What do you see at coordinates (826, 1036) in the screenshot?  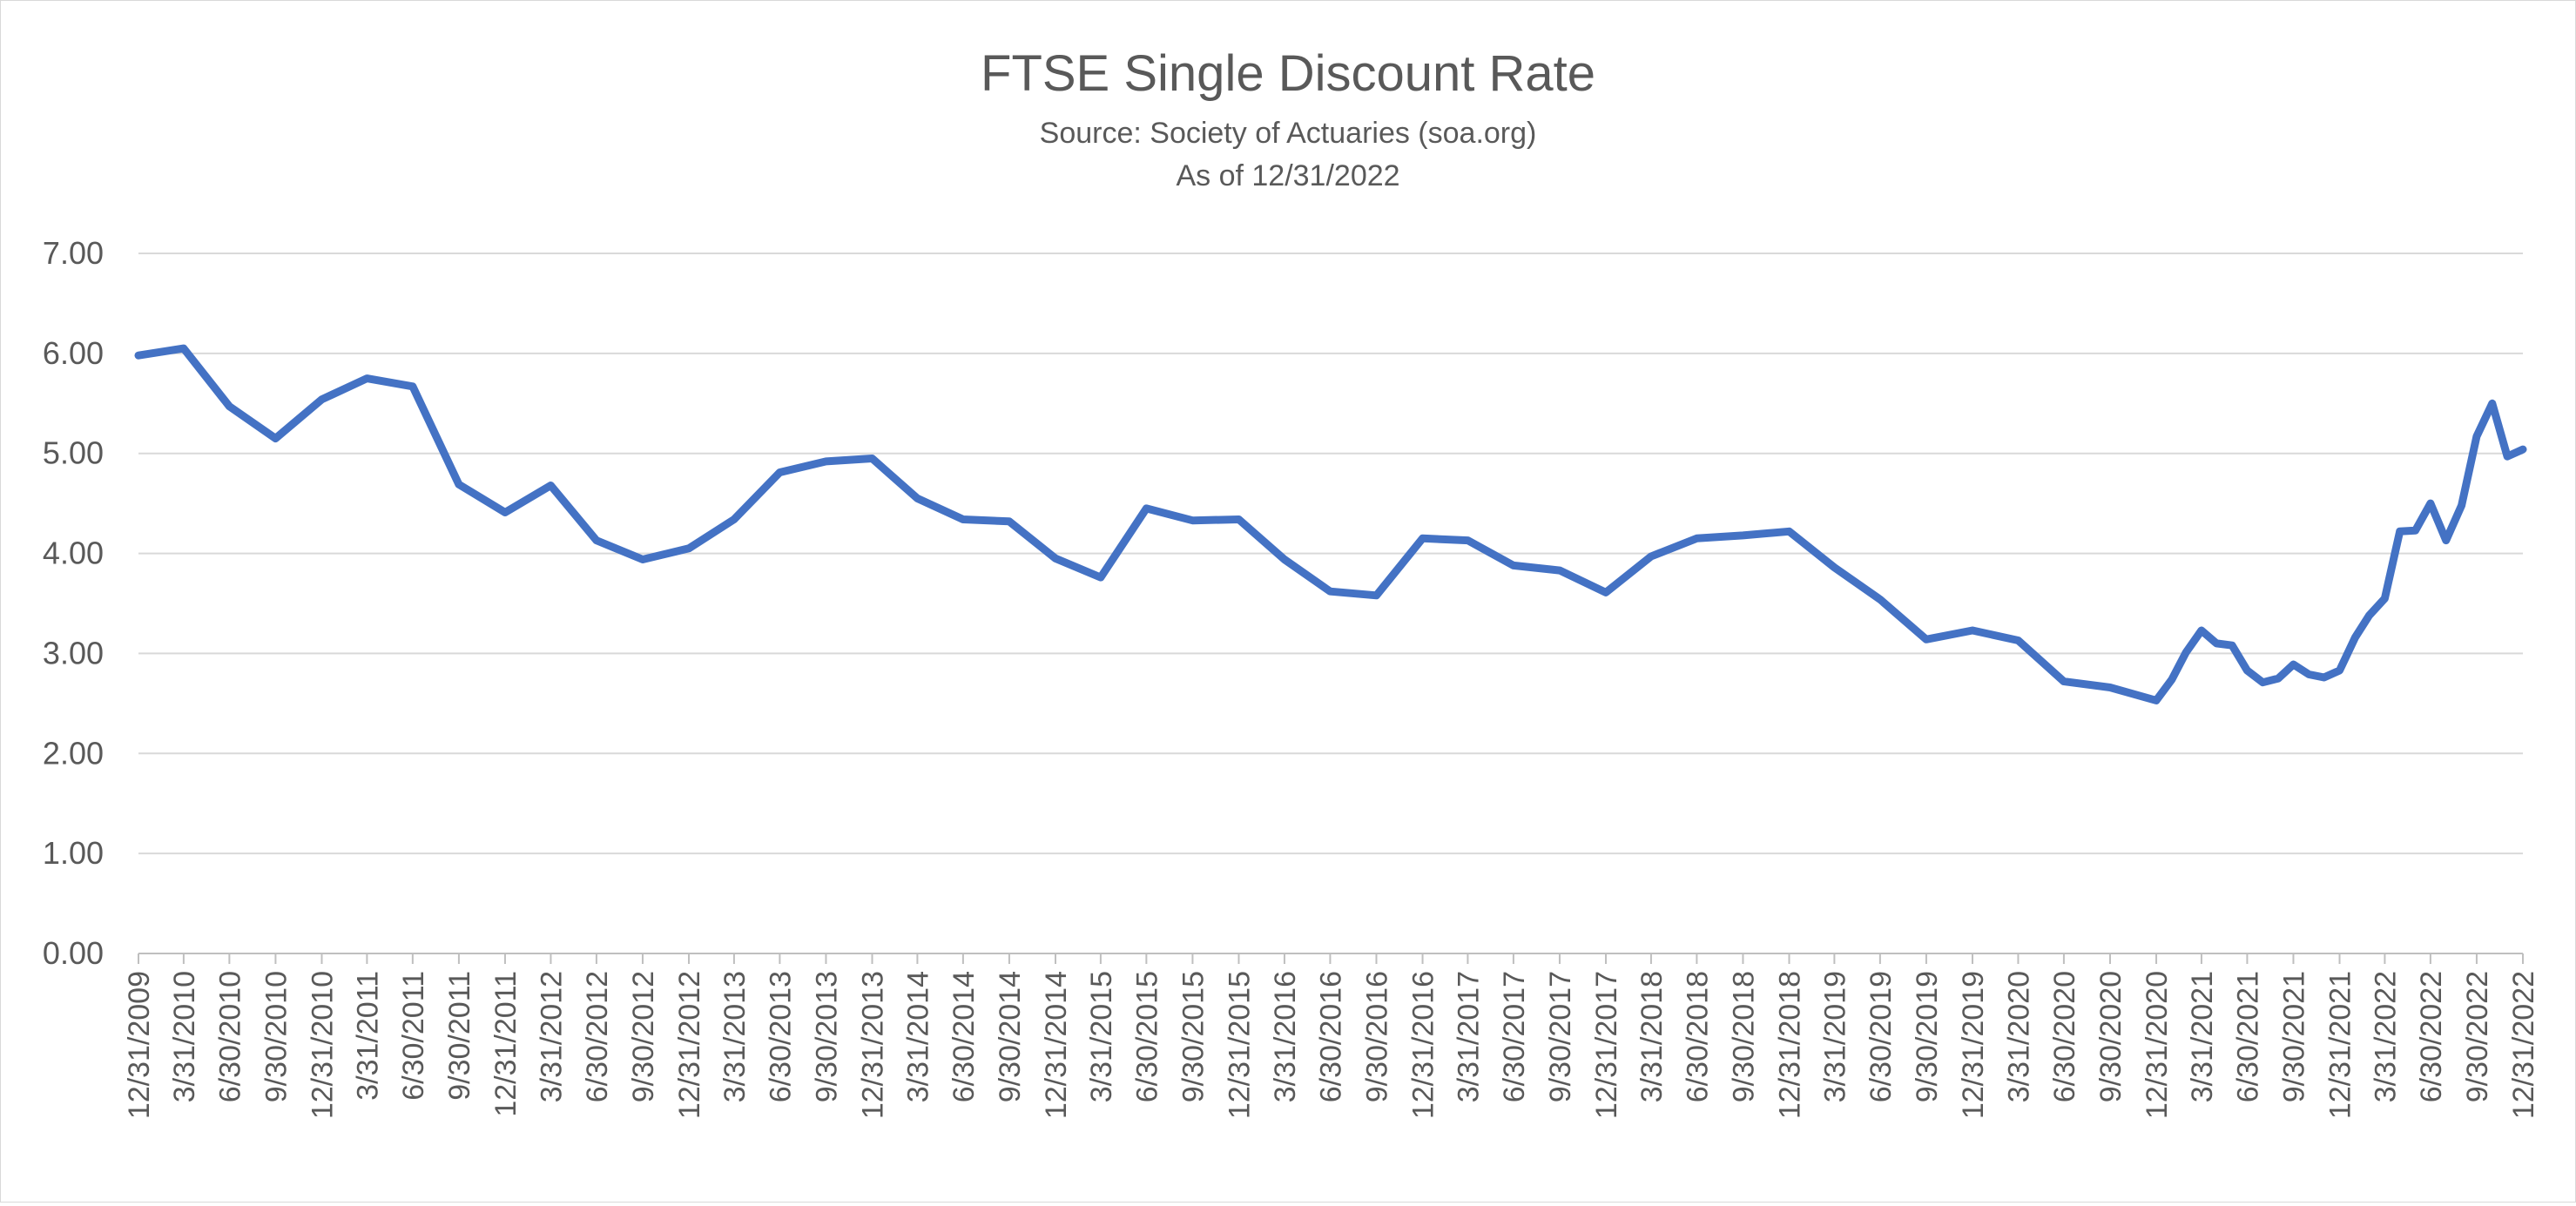 I see `x-tick-label: 9/30/2013` at bounding box center [826, 1036].